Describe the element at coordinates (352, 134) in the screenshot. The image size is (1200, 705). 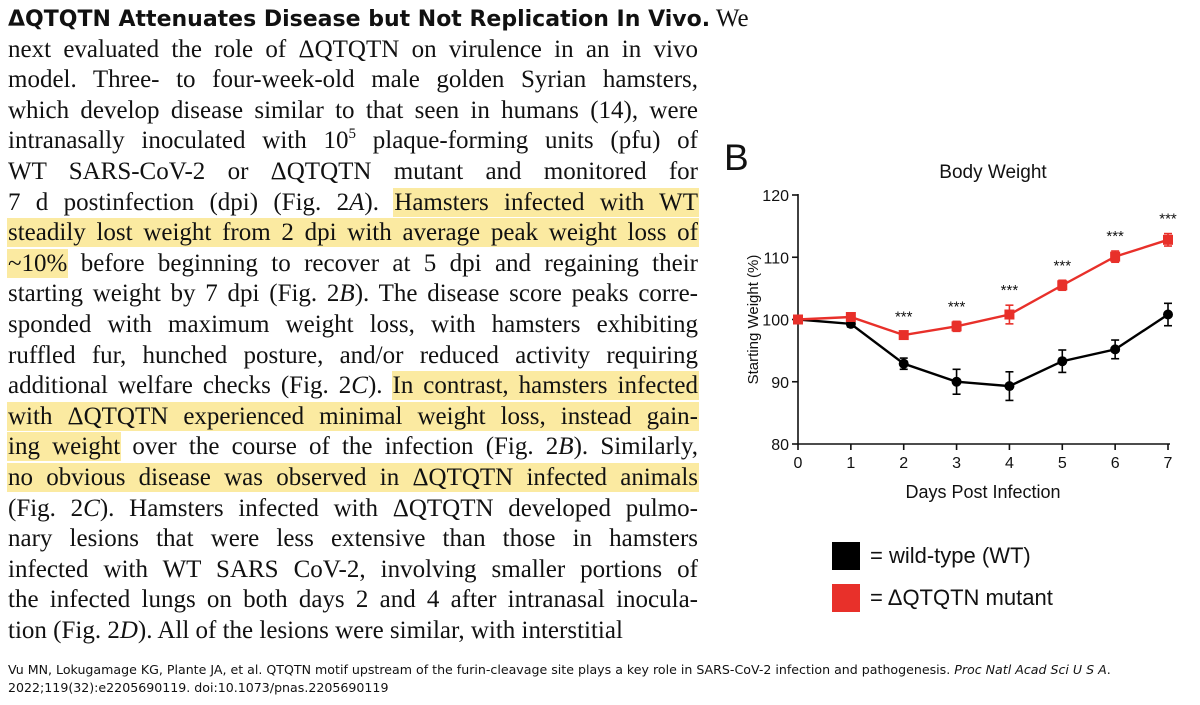
I see `text-segment: 5` at that location.